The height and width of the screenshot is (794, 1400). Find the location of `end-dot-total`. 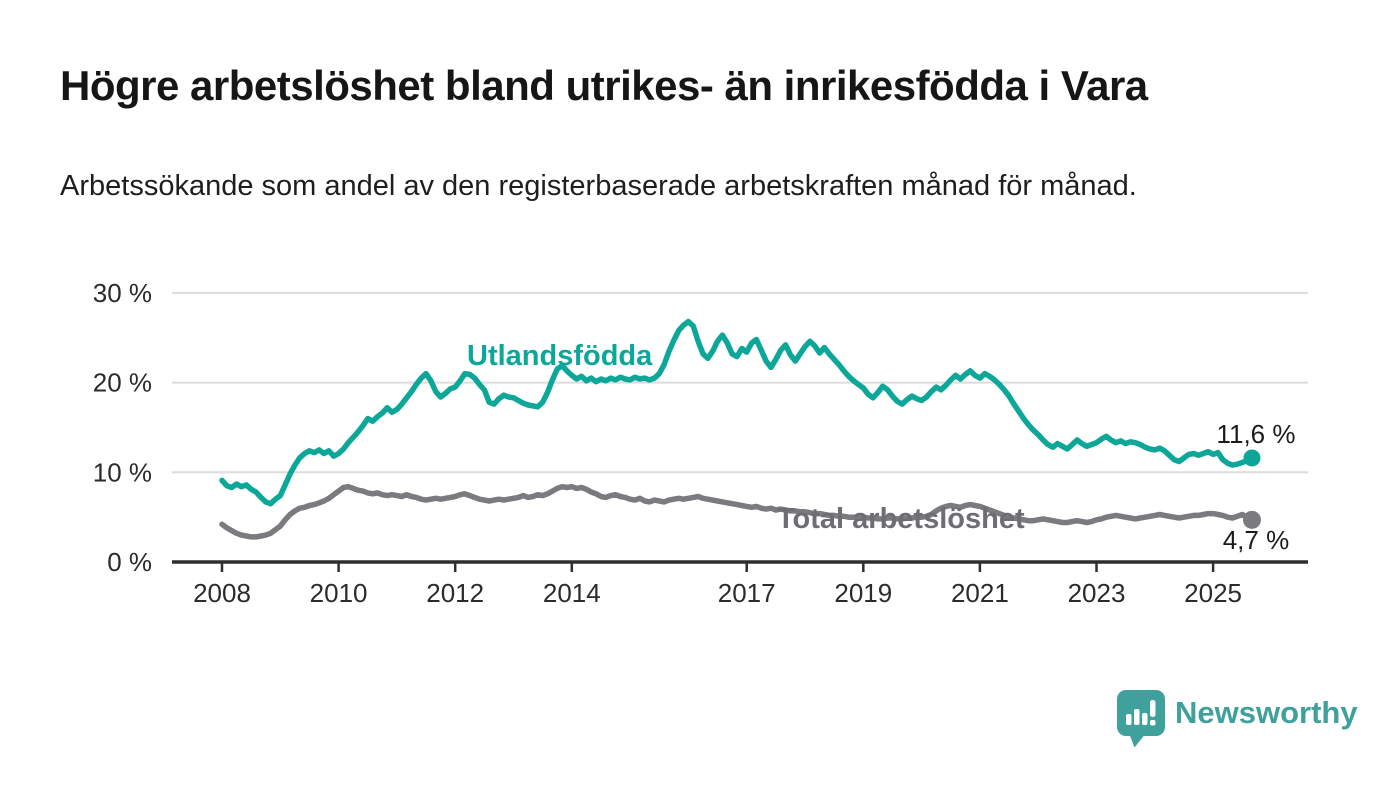

end-dot-total is located at coordinates (1251, 519).